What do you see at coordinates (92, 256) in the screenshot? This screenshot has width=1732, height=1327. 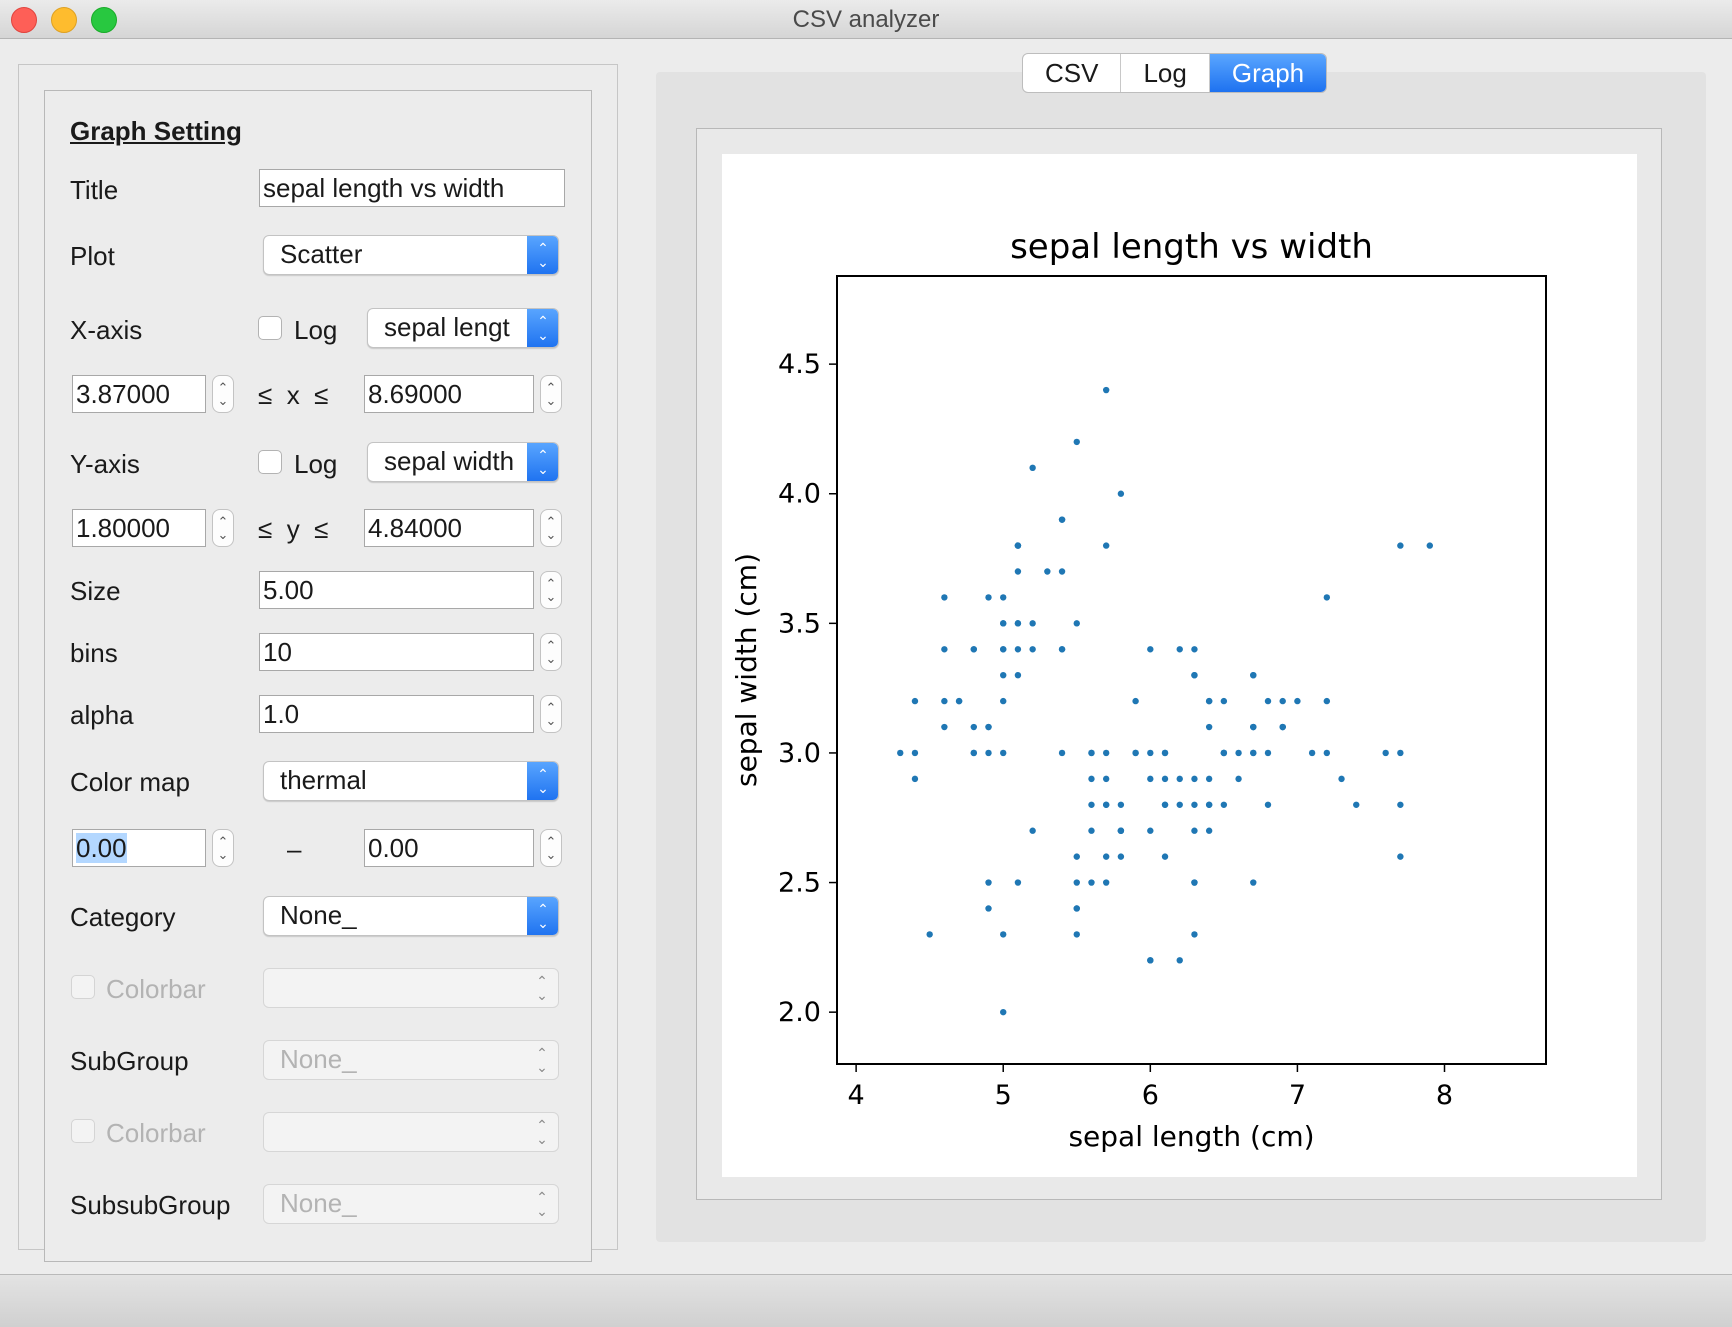 I see `plot-label: Plot` at bounding box center [92, 256].